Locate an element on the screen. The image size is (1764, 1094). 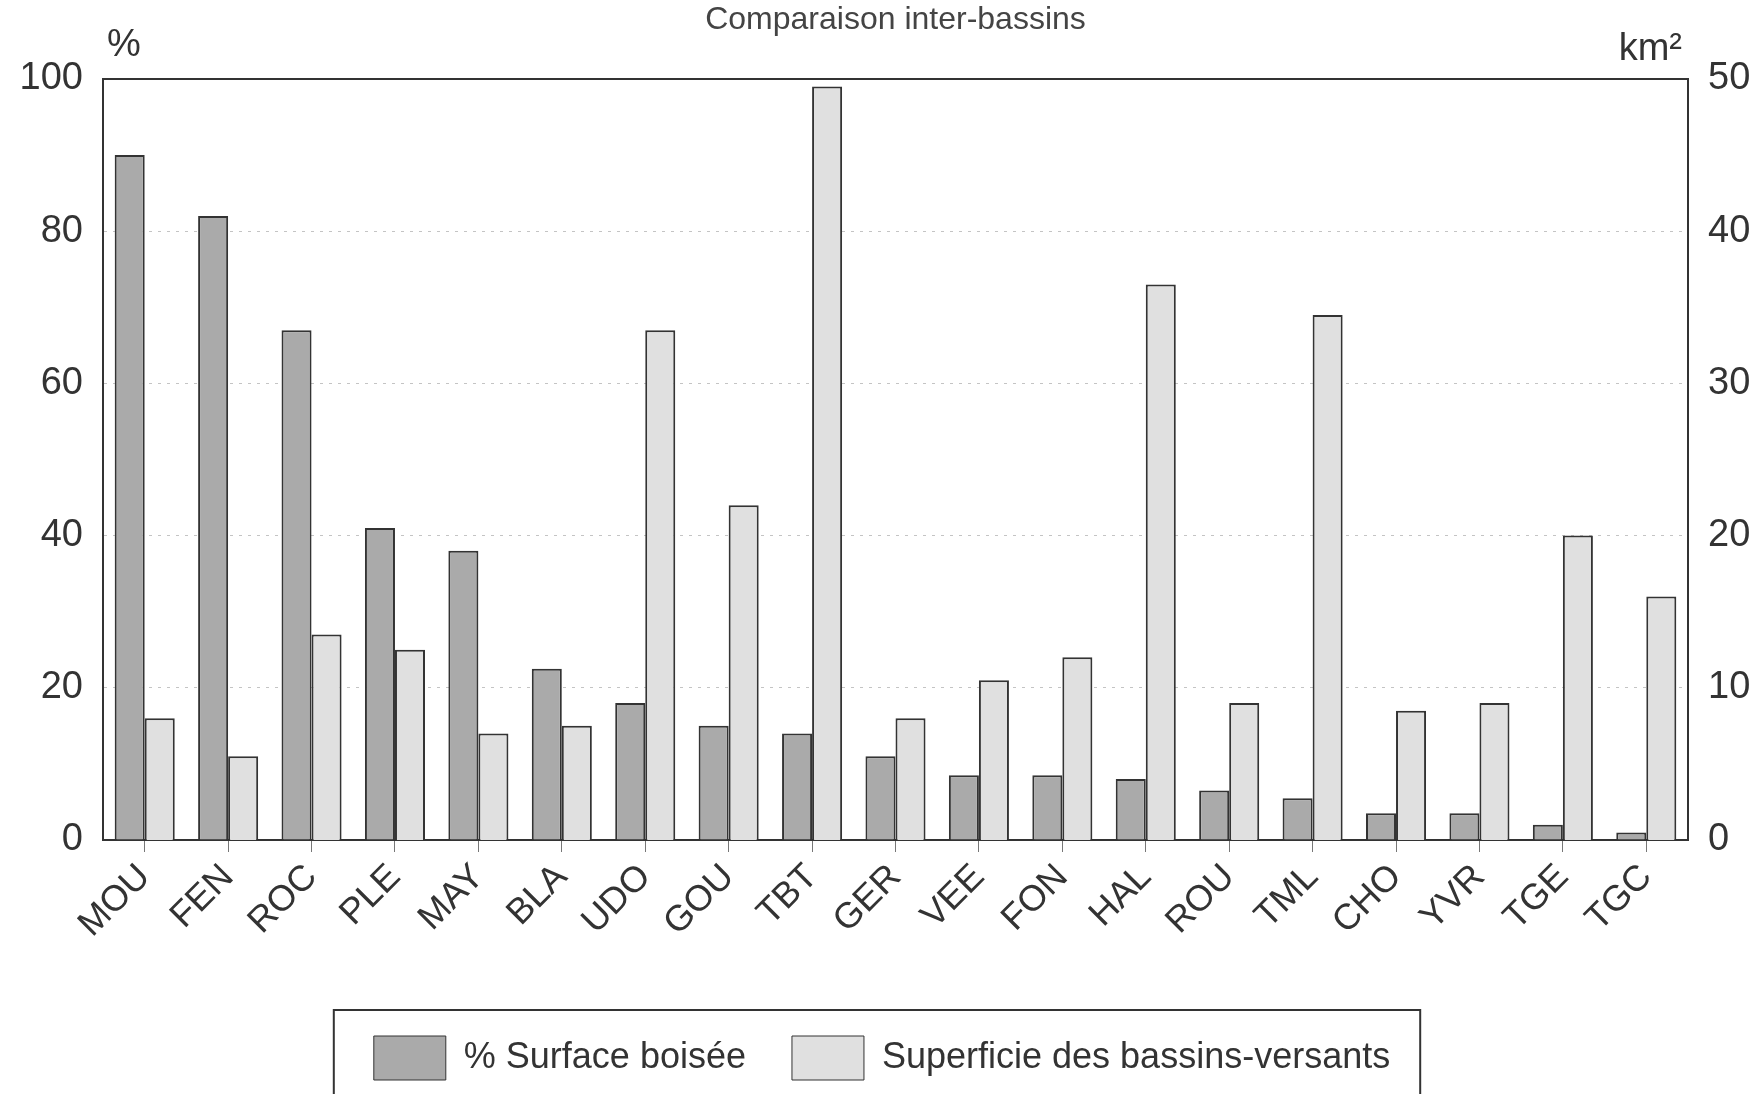
y2-tick-label: 40 is located at coordinates (1729, 228).